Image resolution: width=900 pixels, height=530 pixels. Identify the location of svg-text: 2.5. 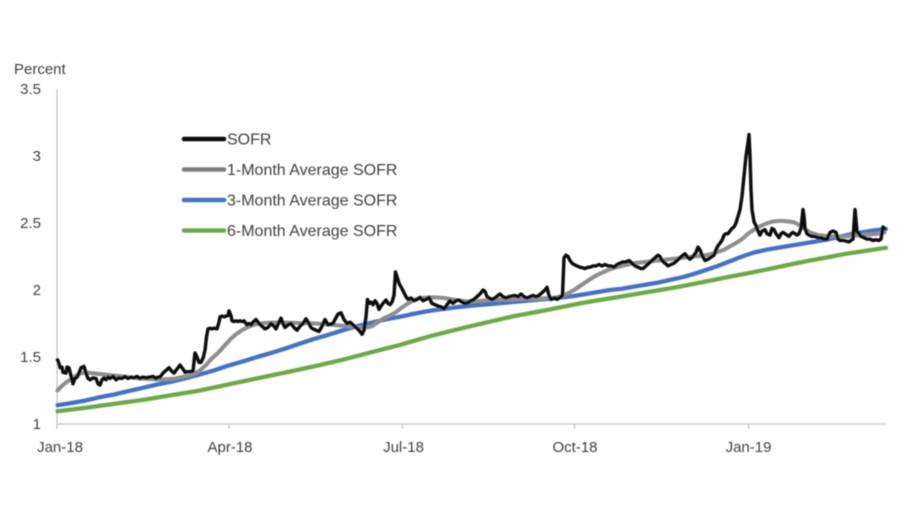
(30, 223).